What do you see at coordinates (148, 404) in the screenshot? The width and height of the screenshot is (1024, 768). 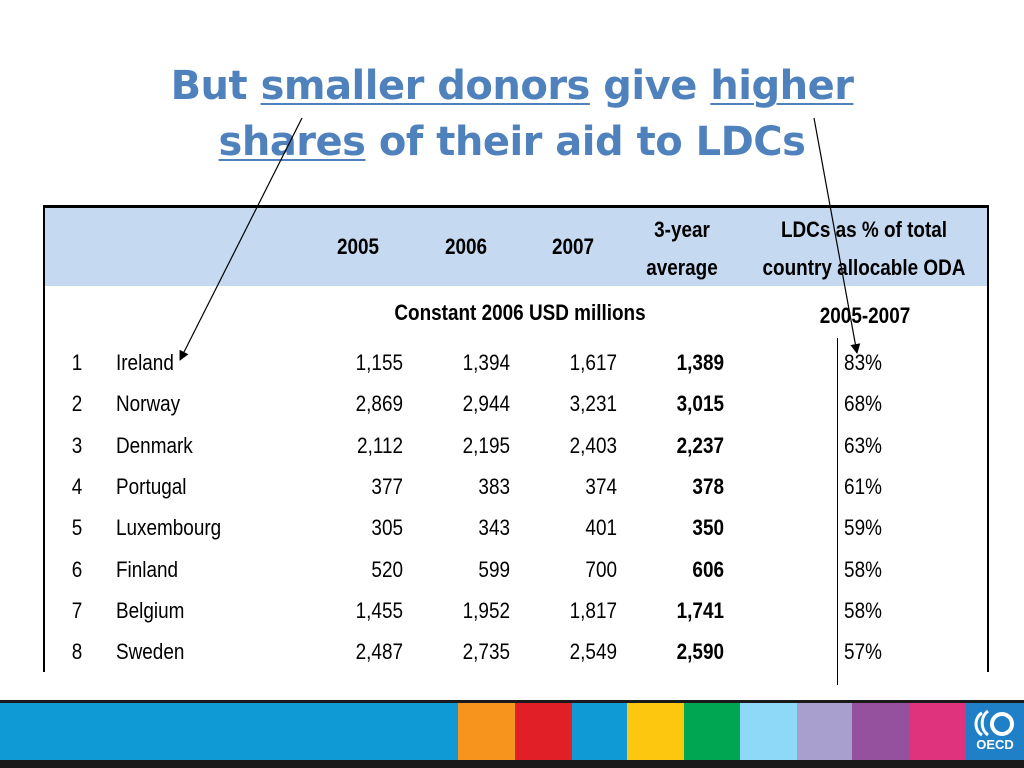 I see `cell-country: Norway` at bounding box center [148, 404].